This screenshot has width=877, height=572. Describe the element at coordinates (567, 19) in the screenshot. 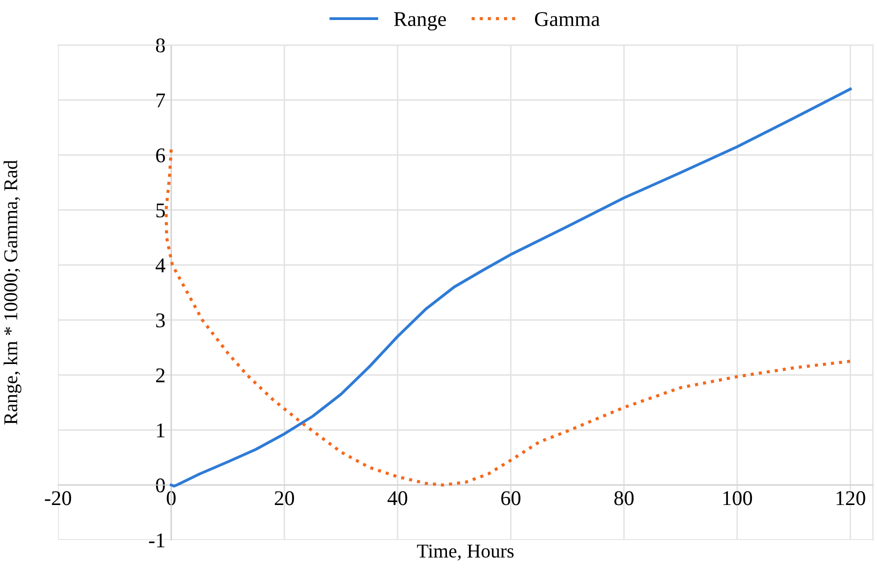

I see `legend-label: Gamma` at that location.